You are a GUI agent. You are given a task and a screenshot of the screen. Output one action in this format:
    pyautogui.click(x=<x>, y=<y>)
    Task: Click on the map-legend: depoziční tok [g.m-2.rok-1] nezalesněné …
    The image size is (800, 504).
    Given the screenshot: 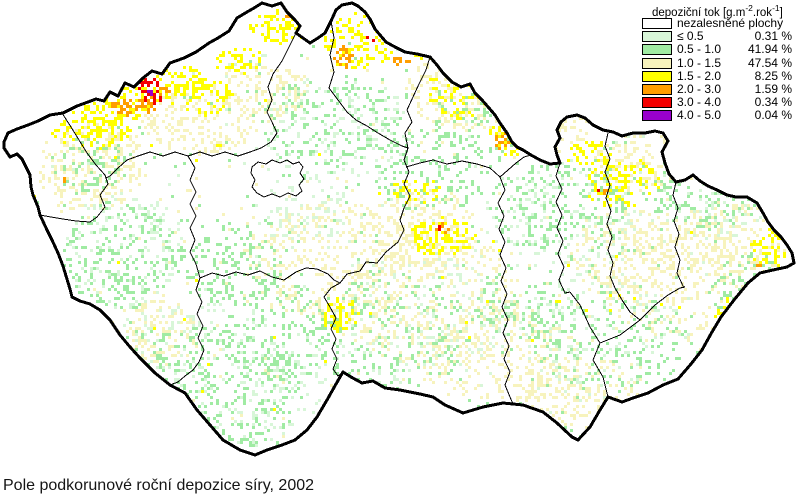 What is the action you would take?
    pyautogui.click(x=717, y=62)
    